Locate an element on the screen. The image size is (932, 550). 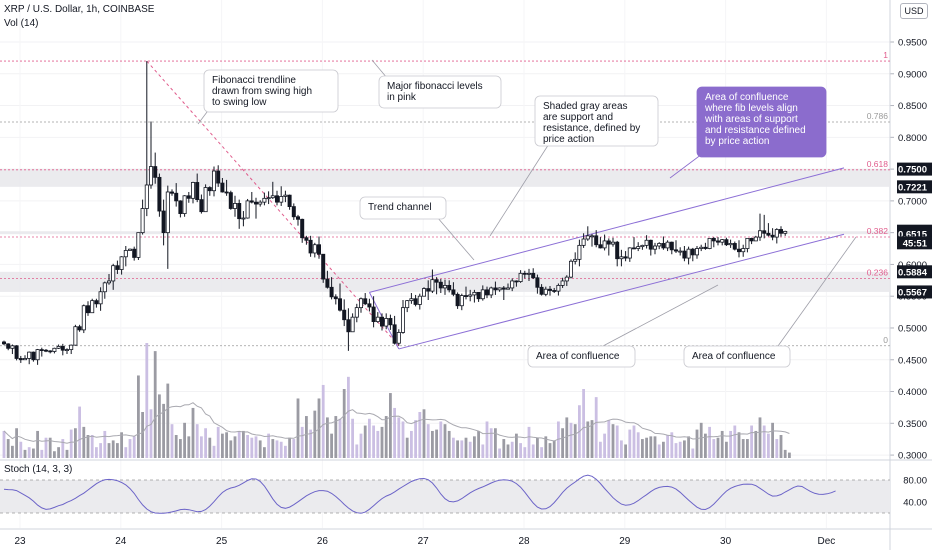
fib-level-label: 1 is located at coordinates (885, 55).